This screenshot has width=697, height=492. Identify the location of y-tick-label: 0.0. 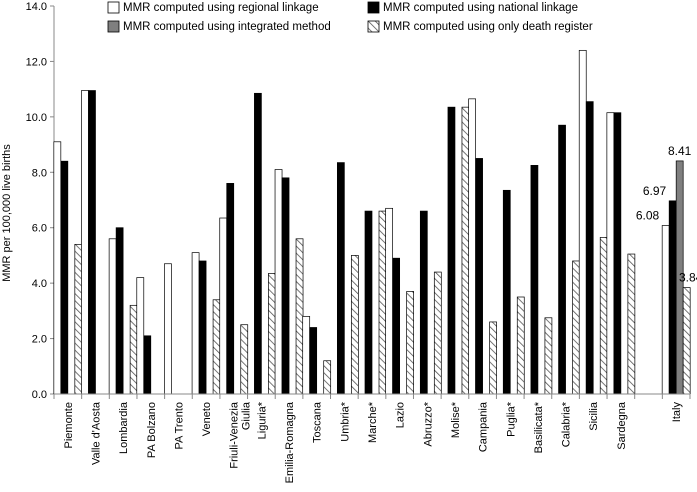
(39, 395).